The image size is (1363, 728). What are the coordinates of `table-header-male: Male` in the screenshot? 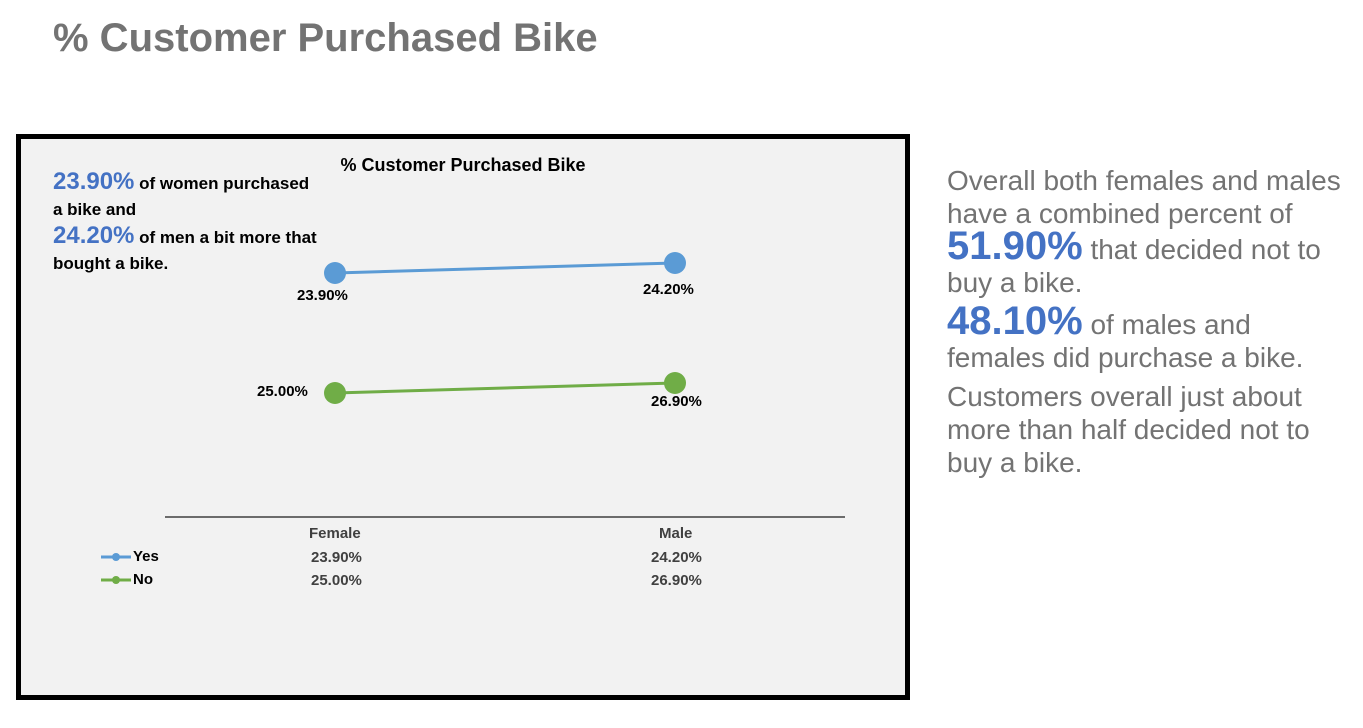 It's located at (676, 533).